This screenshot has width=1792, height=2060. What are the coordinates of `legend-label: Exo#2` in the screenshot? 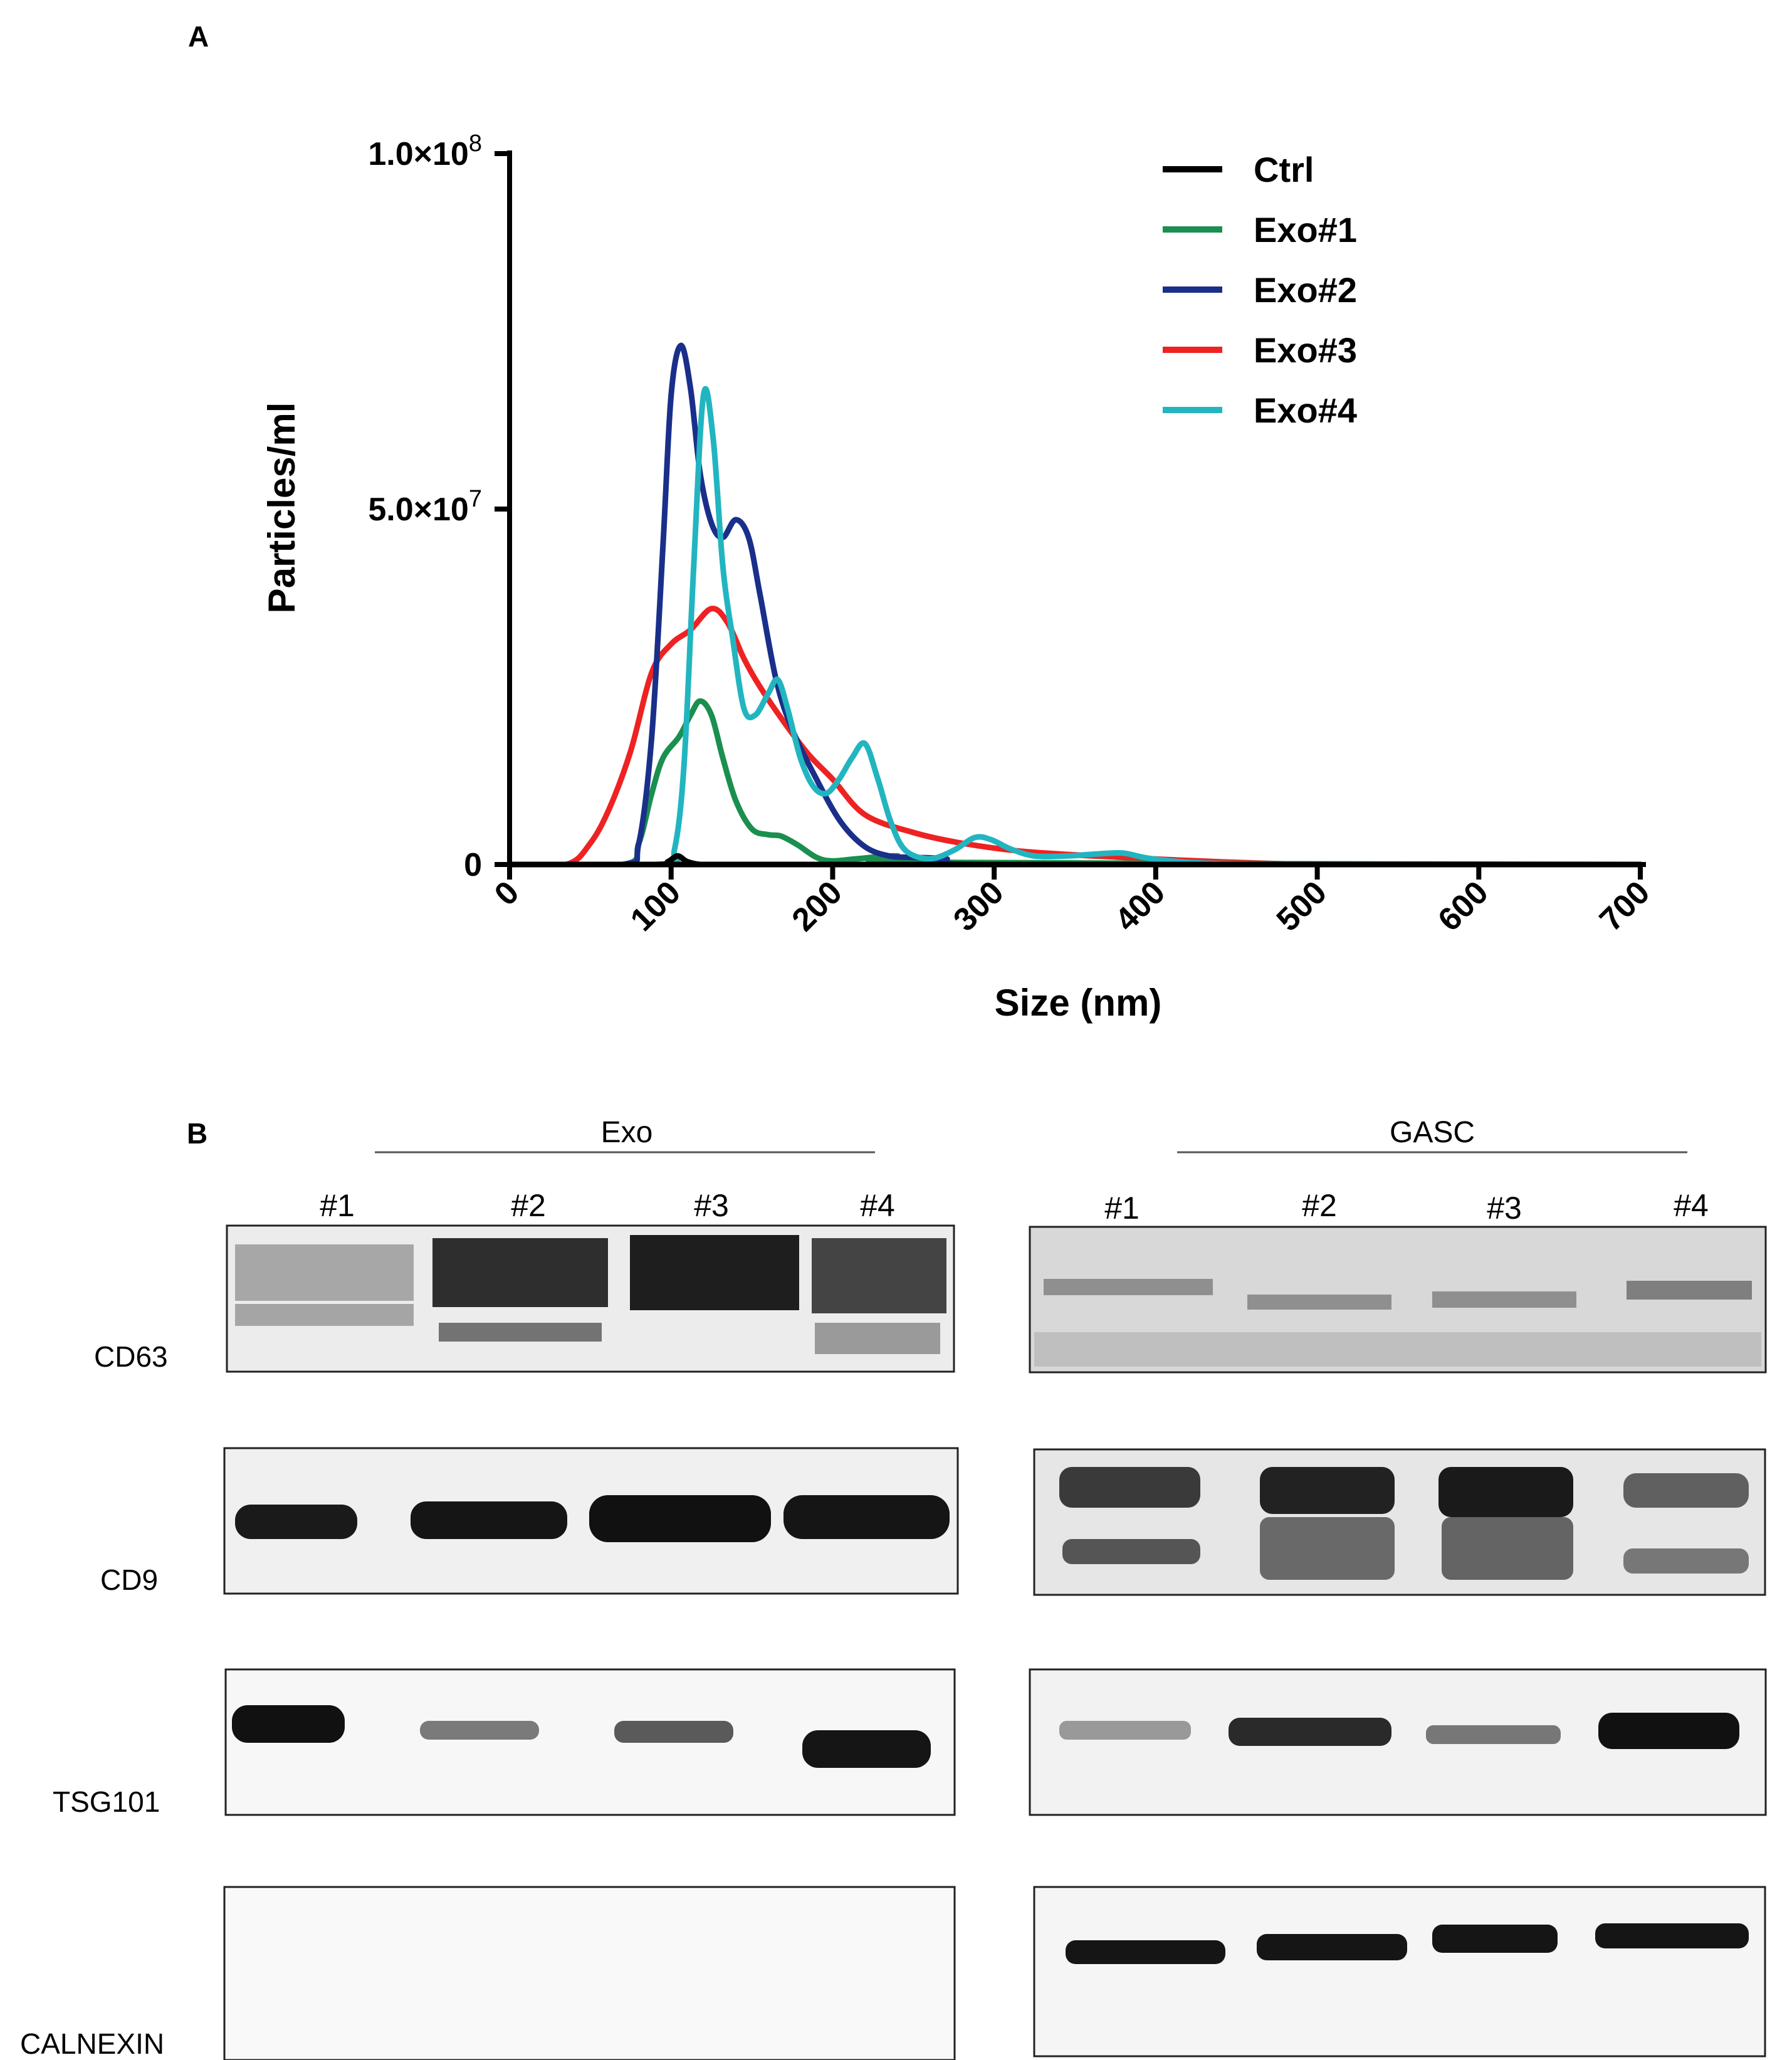 It's located at (1305, 290).